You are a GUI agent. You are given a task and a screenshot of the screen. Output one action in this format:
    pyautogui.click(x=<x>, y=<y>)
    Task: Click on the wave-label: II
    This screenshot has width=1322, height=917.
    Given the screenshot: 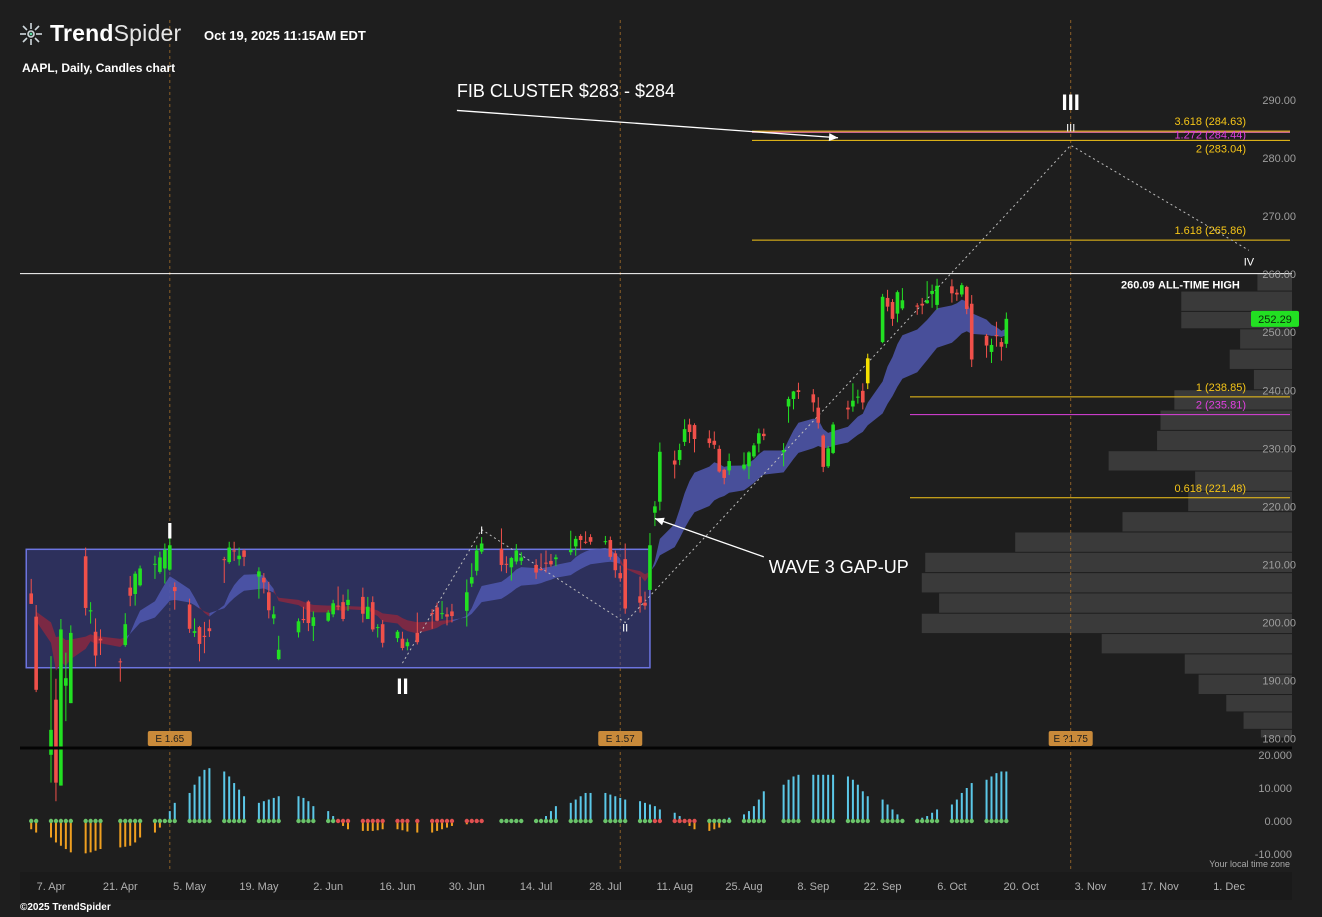 What is the action you would take?
    pyautogui.click(x=625, y=629)
    